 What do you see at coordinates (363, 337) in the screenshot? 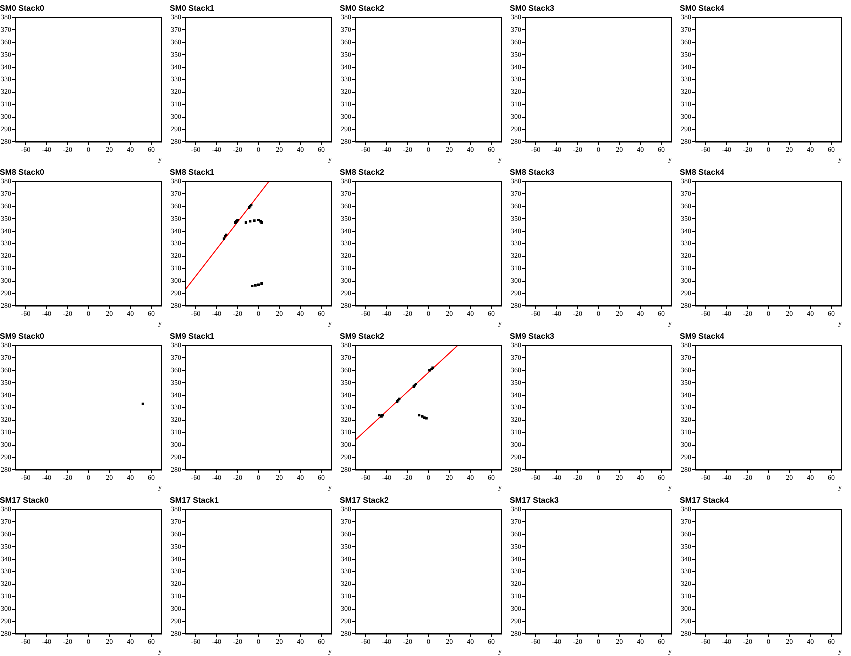
I see `chart-title: SM9 Stack2` at bounding box center [363, 337].